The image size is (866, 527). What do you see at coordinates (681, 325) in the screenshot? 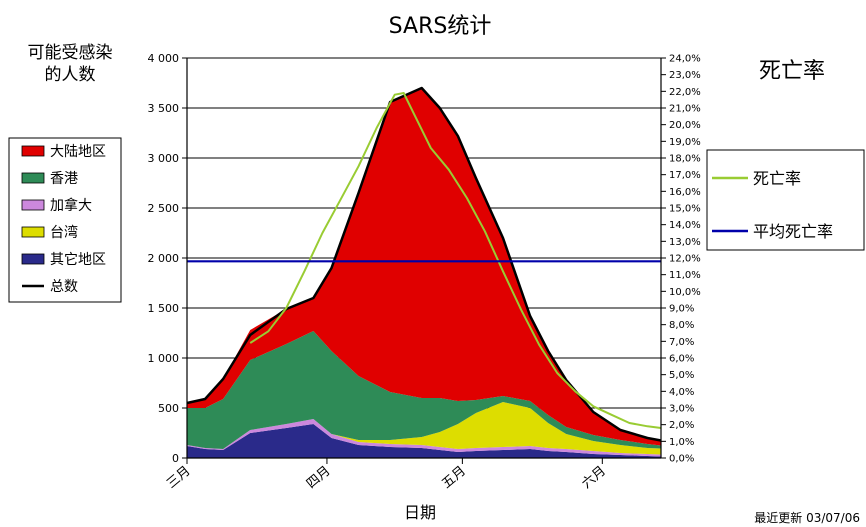
I see `y-right-tick-label: 8,0%` at bounding box center [681, 325].